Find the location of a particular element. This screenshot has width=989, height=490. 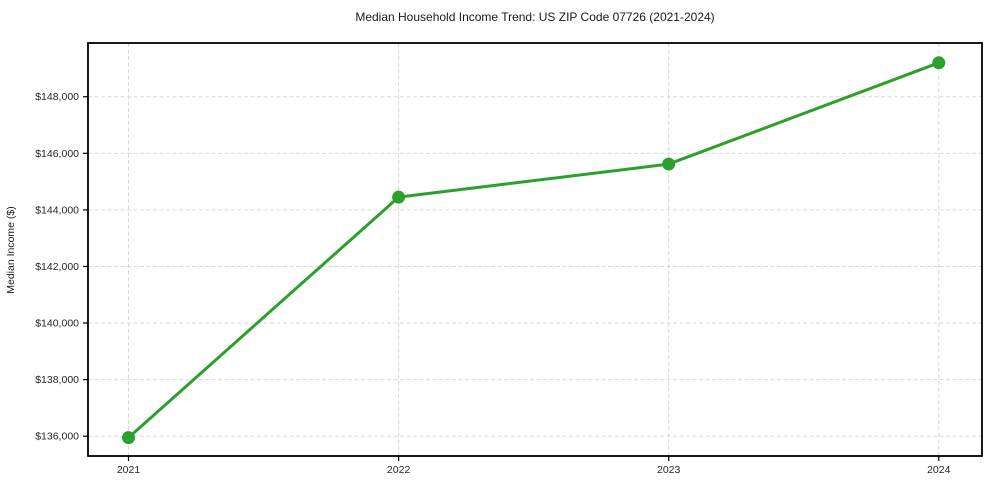

y-tick-label: $144,000 is located at coordinates (57, 210).